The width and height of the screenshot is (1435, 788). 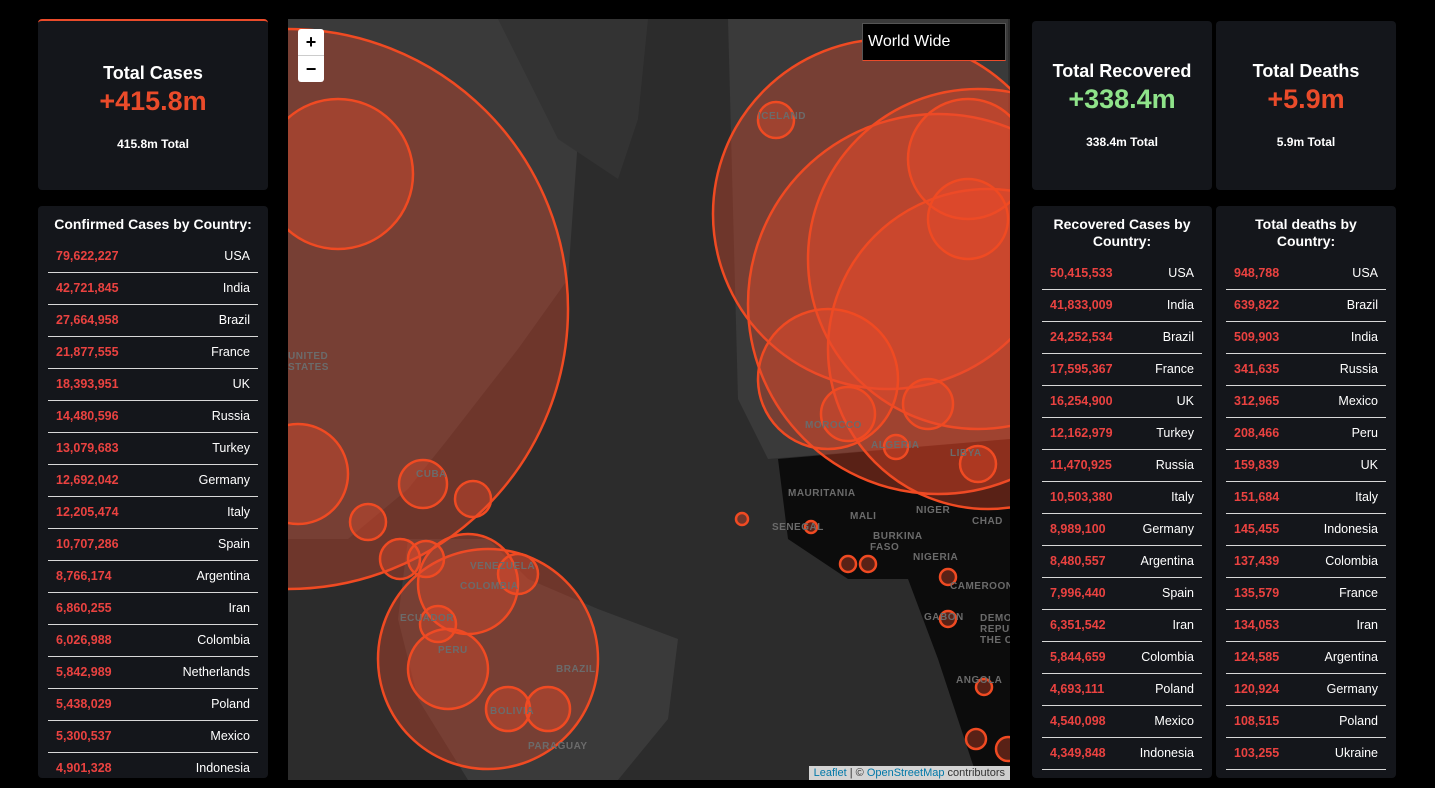 What do you see at coordinates (87, 512) in the screenshot?
I see `row-value: 12,205,474` at bounding box center [87, 512].